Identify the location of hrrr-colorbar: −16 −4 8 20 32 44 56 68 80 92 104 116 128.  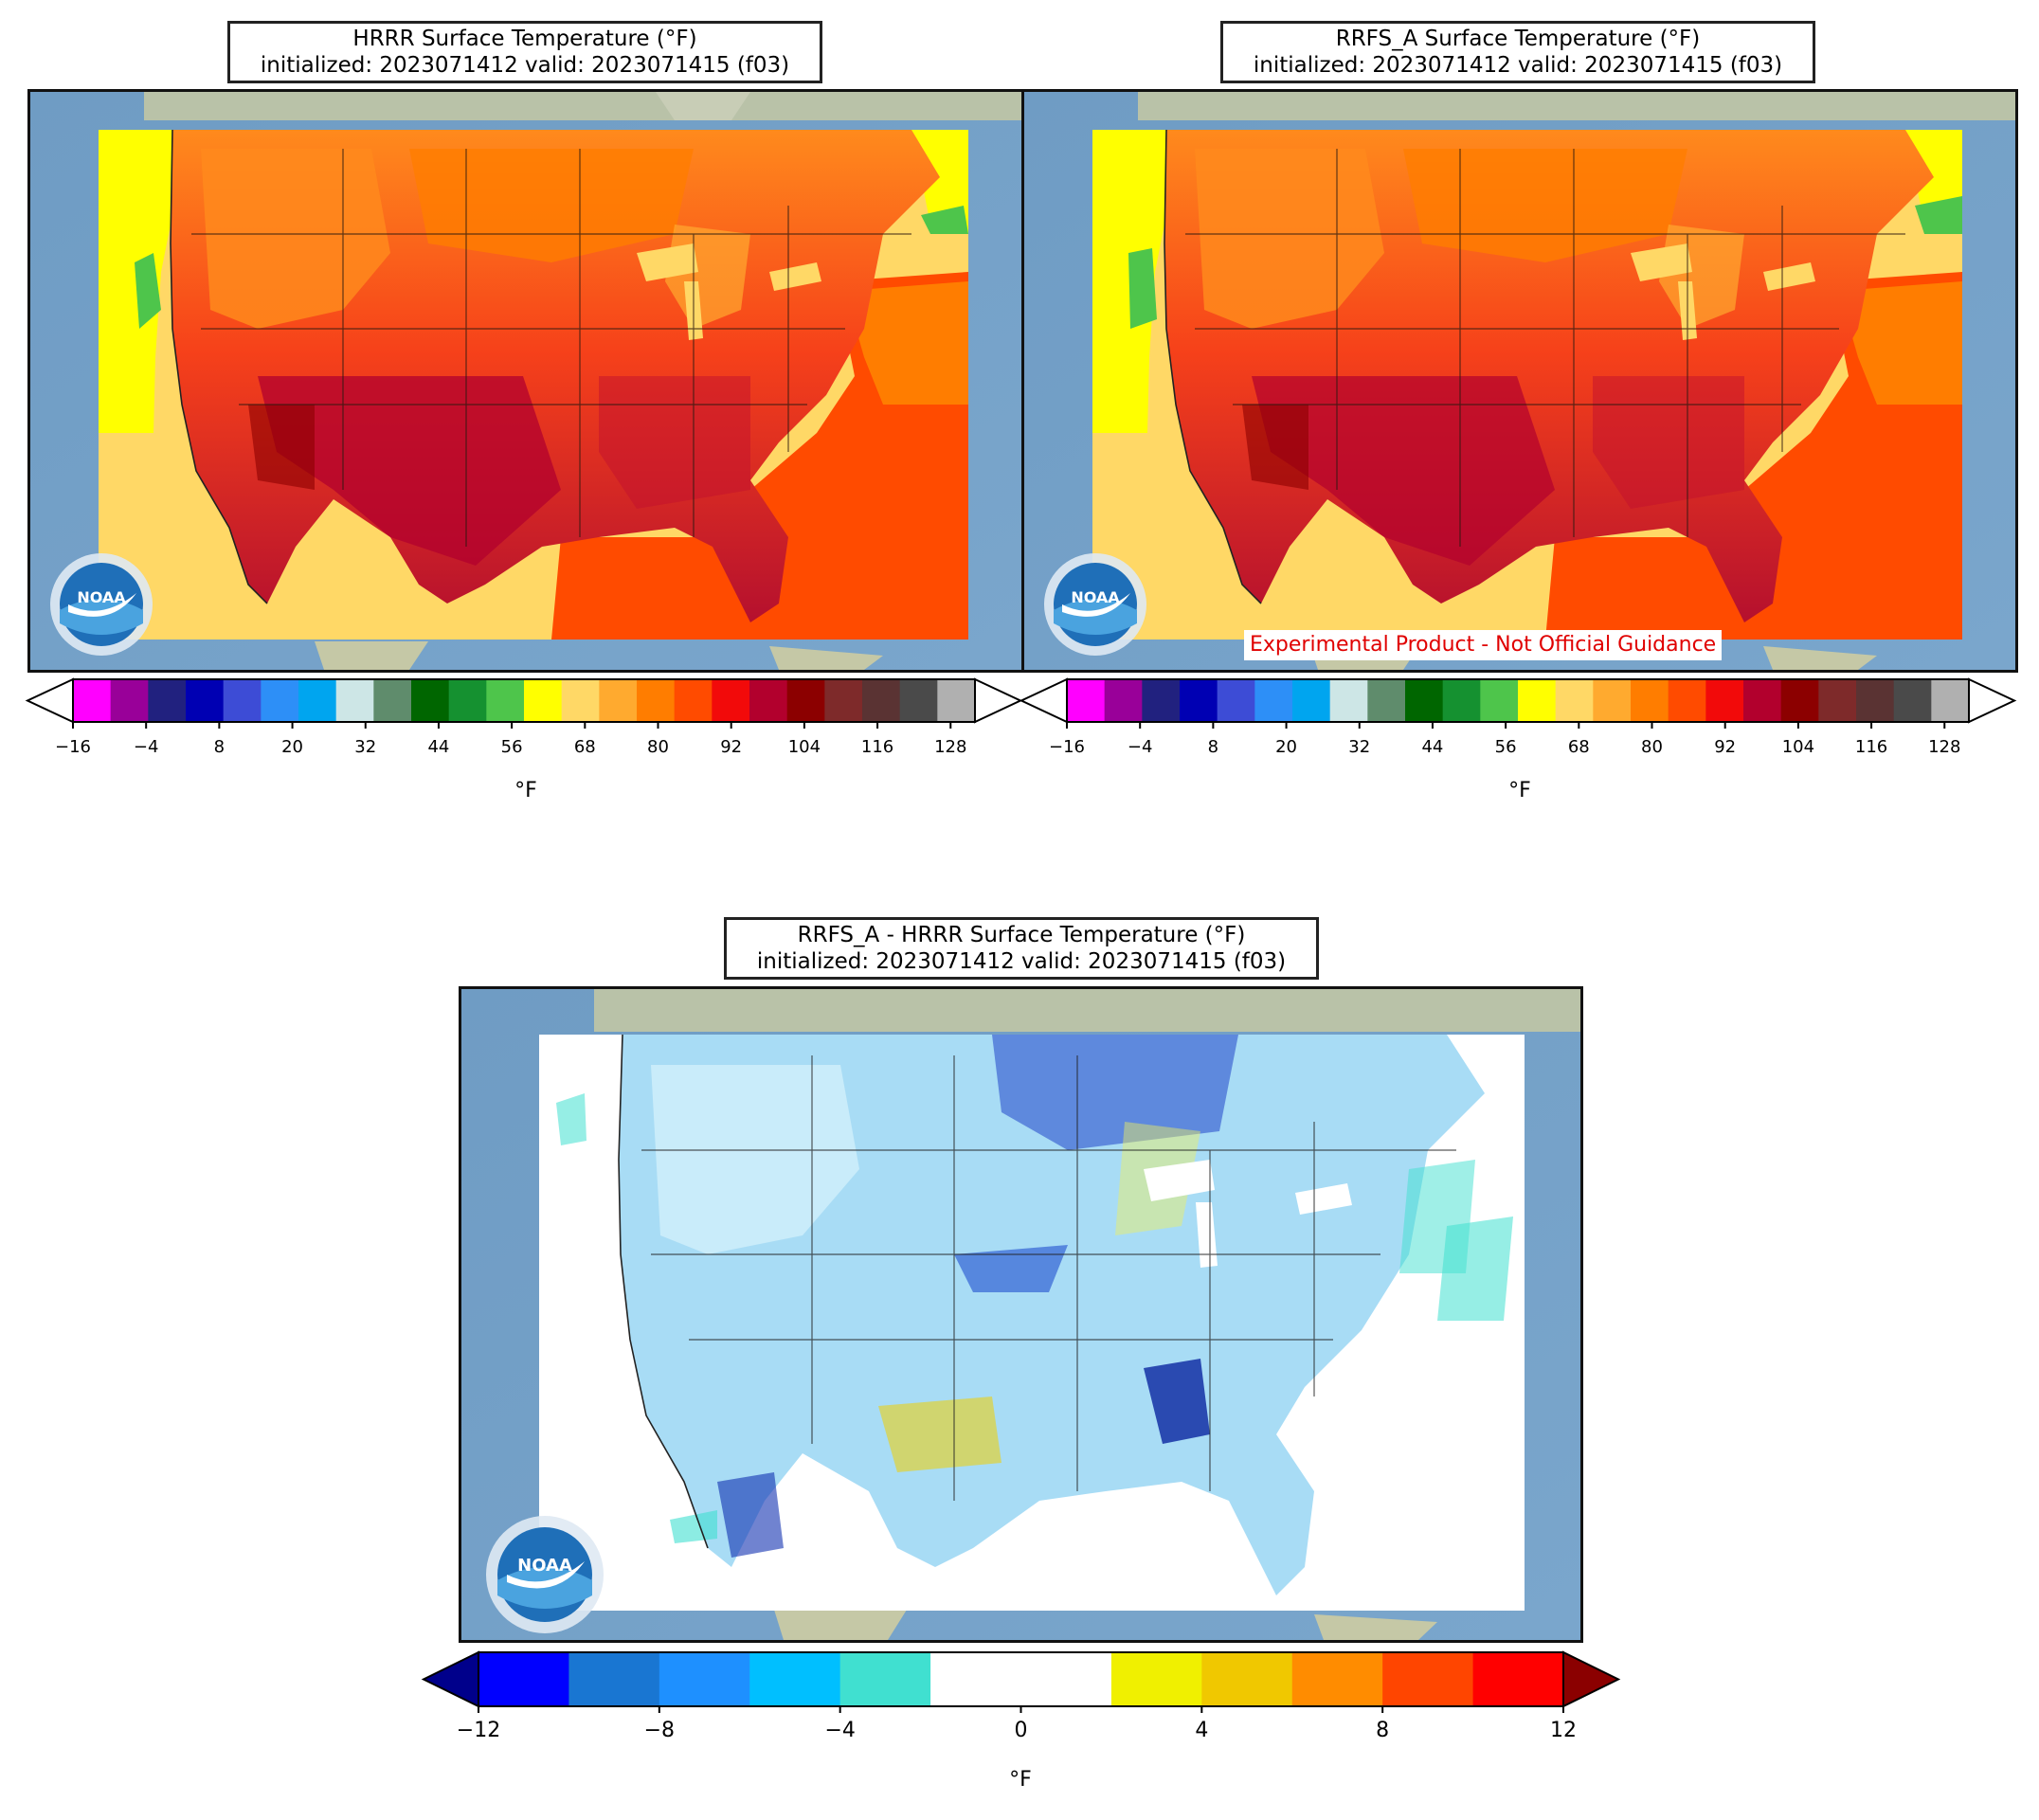
(524, 721).